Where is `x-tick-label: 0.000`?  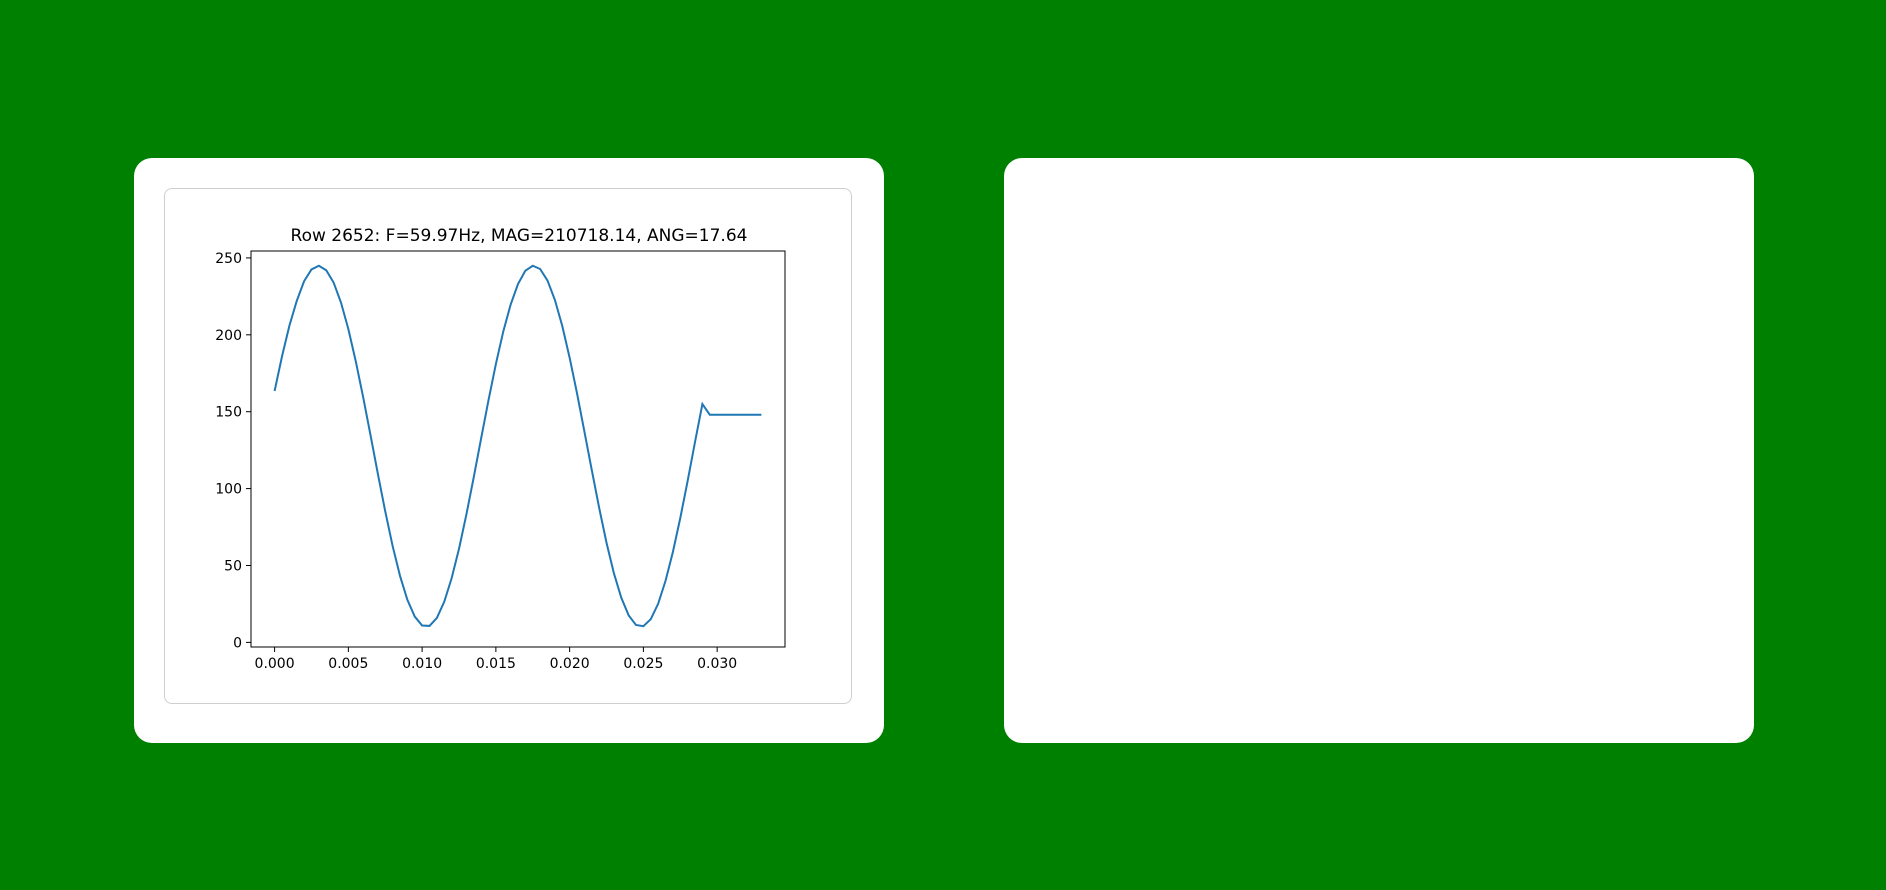
x-tick-label: 0.000 is located at coordinates (275, 664).